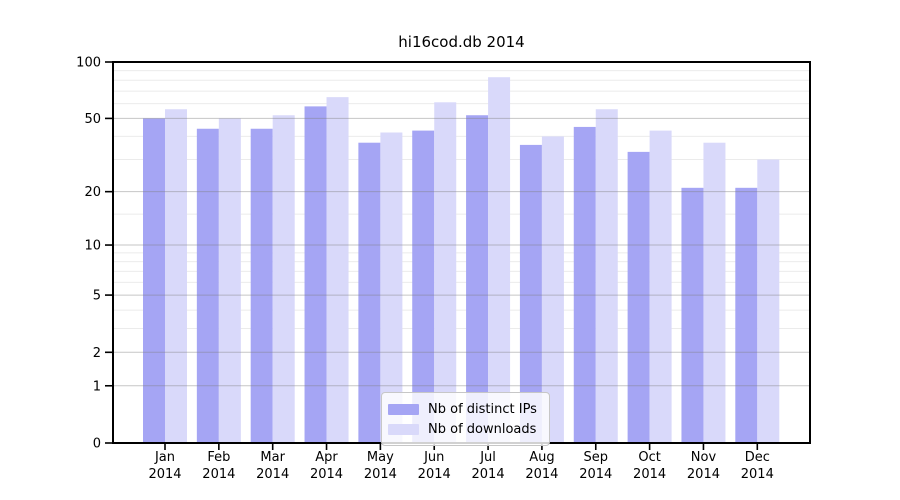 The image size is (900, 500). I want to click on x-tick-label: Mar 2014, so click(272, 466).